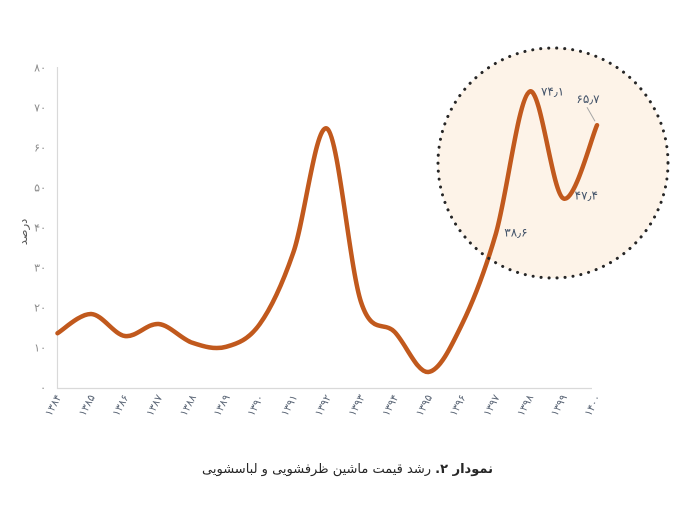  Describe the element at coordinates (289, 406) in the screenshot. I see `x-tick-label: ۱۳۹۱` at that location.